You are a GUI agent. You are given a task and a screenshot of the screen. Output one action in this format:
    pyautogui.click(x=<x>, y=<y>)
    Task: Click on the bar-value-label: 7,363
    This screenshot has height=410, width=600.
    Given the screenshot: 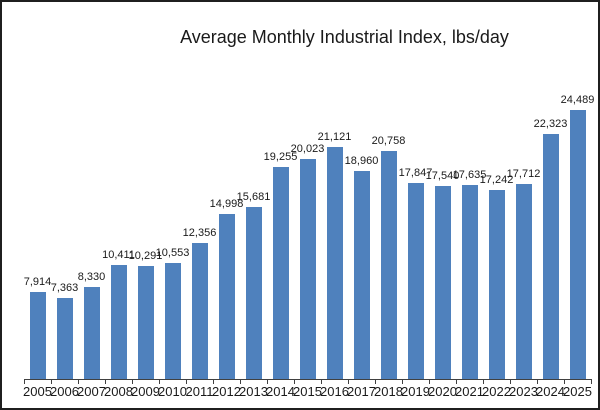 What is the action you would take?
    pyautogui.click(x=64, y=288)
    